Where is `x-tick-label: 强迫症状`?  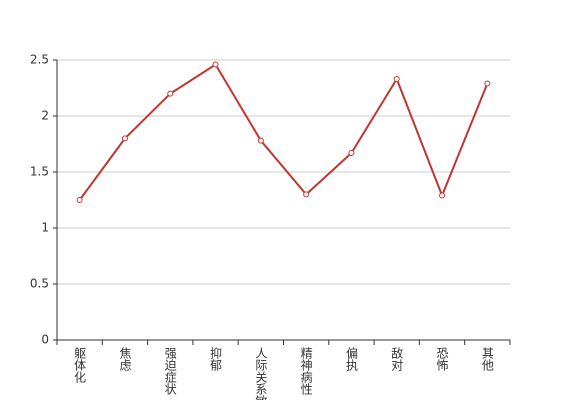
x-tick-label: 强迫症状 is located at coordinates (170, 371).